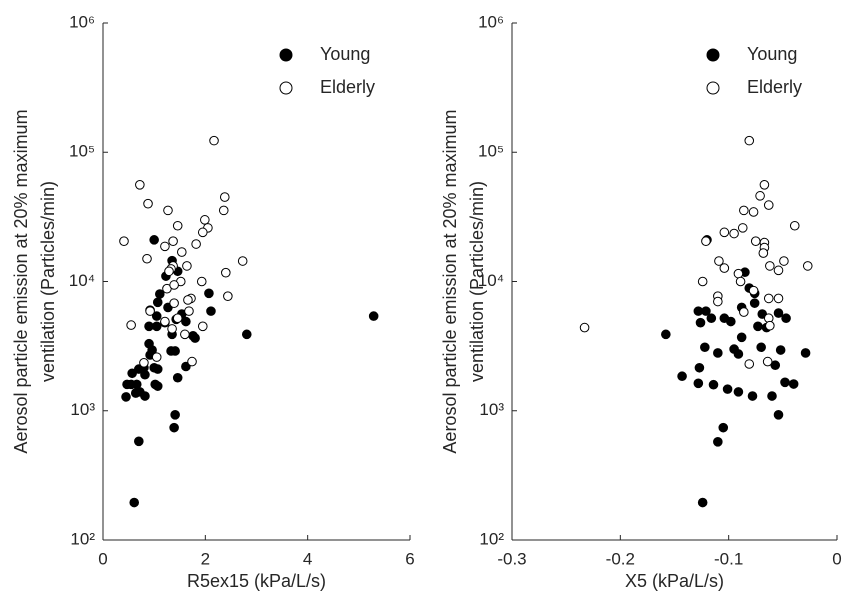 This screenshot has height=596, width=843. What do you see at coordinates (674, 581) in the screenshot?
I see `x-axis-label: X5 (kPa/L/s)` at bounding box center [674, 581].